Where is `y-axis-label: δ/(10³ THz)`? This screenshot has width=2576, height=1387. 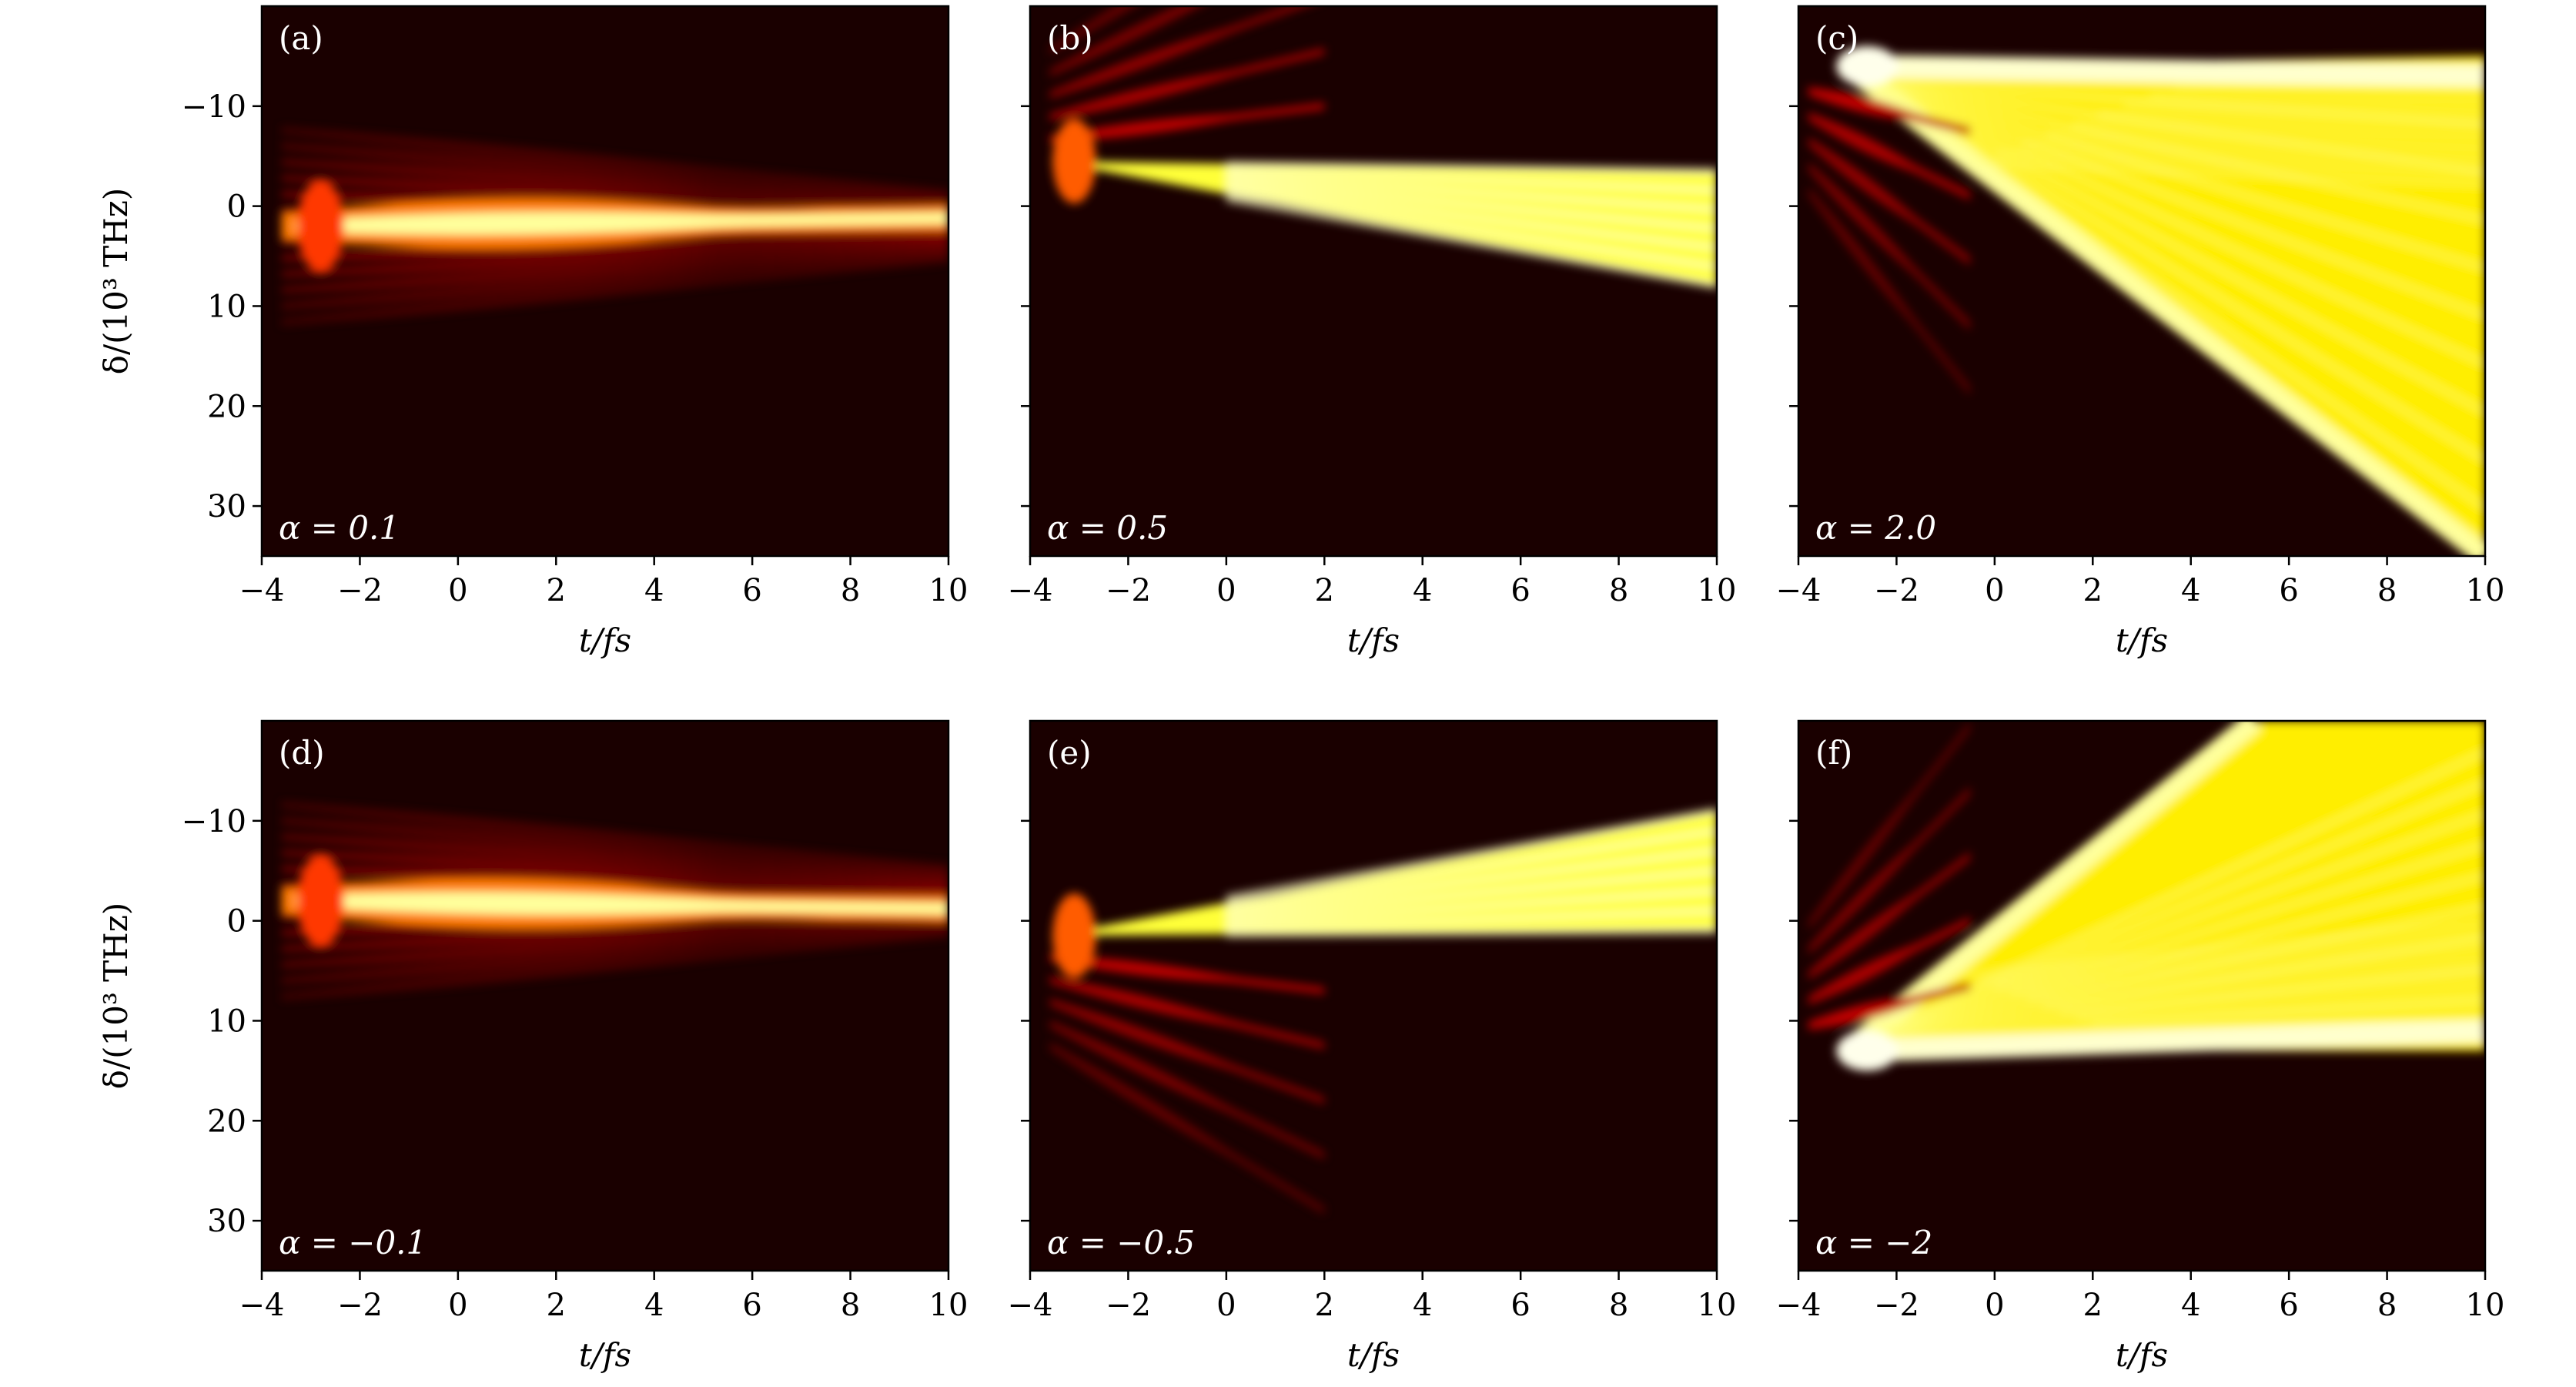
y-axis-label: δ/(10³ THz) is located at coordinates (116, 997).